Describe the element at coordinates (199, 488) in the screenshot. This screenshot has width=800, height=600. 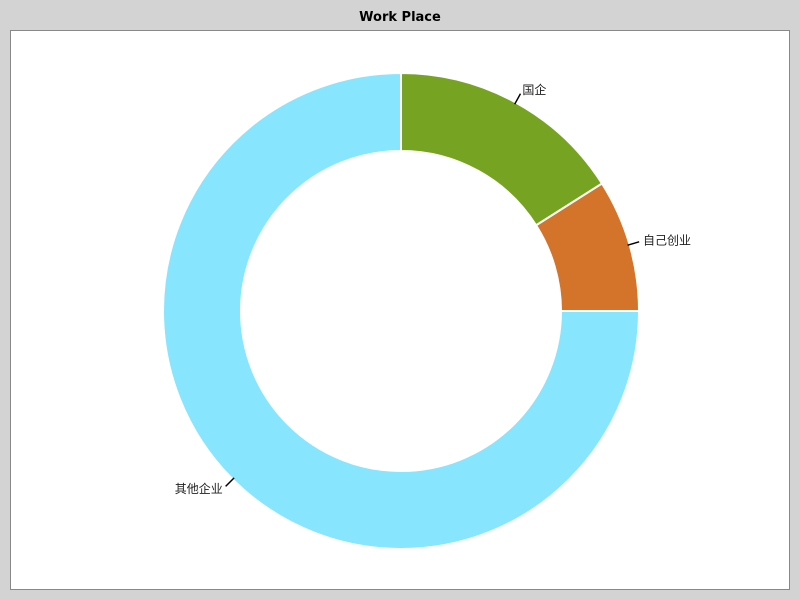
I see `slice-label: 其他企业` at that location.